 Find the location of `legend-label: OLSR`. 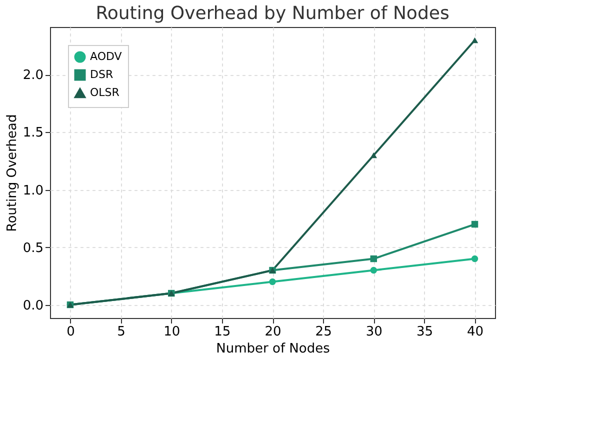

legend-label: OLSR is located at coordinates (105, 92).